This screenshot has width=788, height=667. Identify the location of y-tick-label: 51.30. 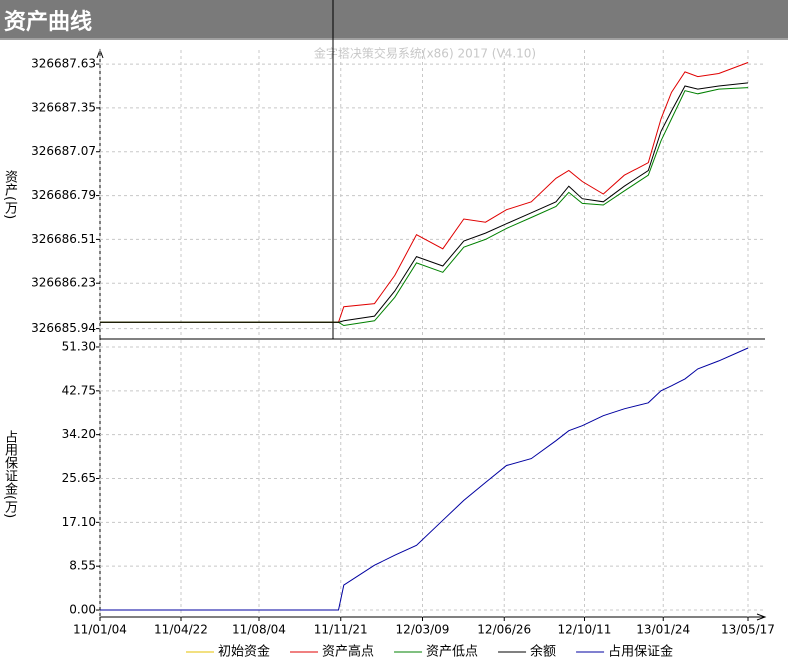
(79, 346).